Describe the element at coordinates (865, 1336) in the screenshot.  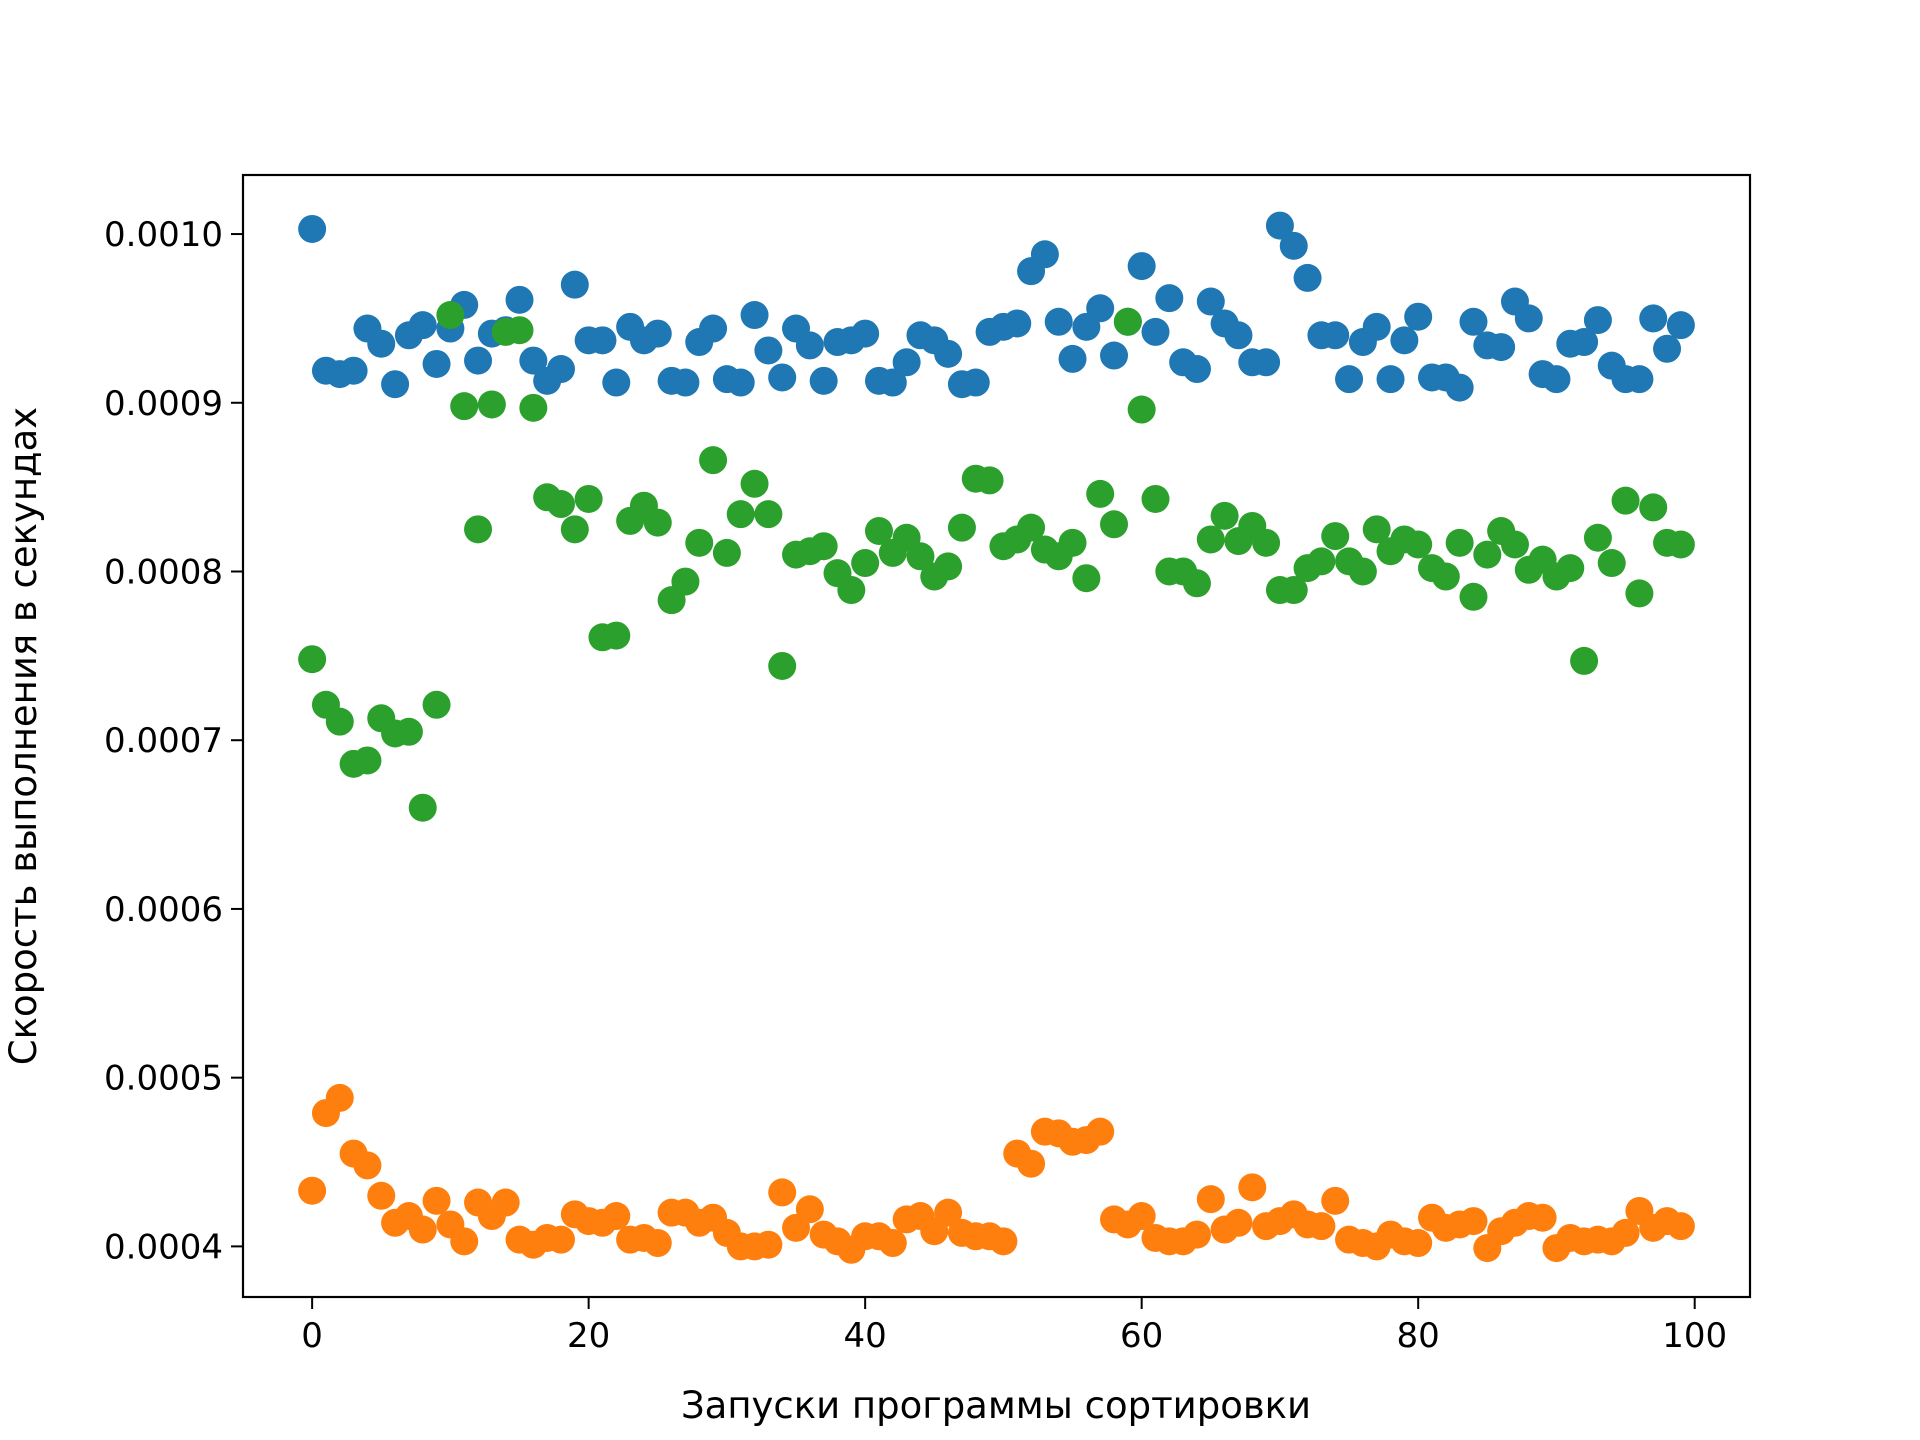
I see `x-tick-label: 40` at that location.